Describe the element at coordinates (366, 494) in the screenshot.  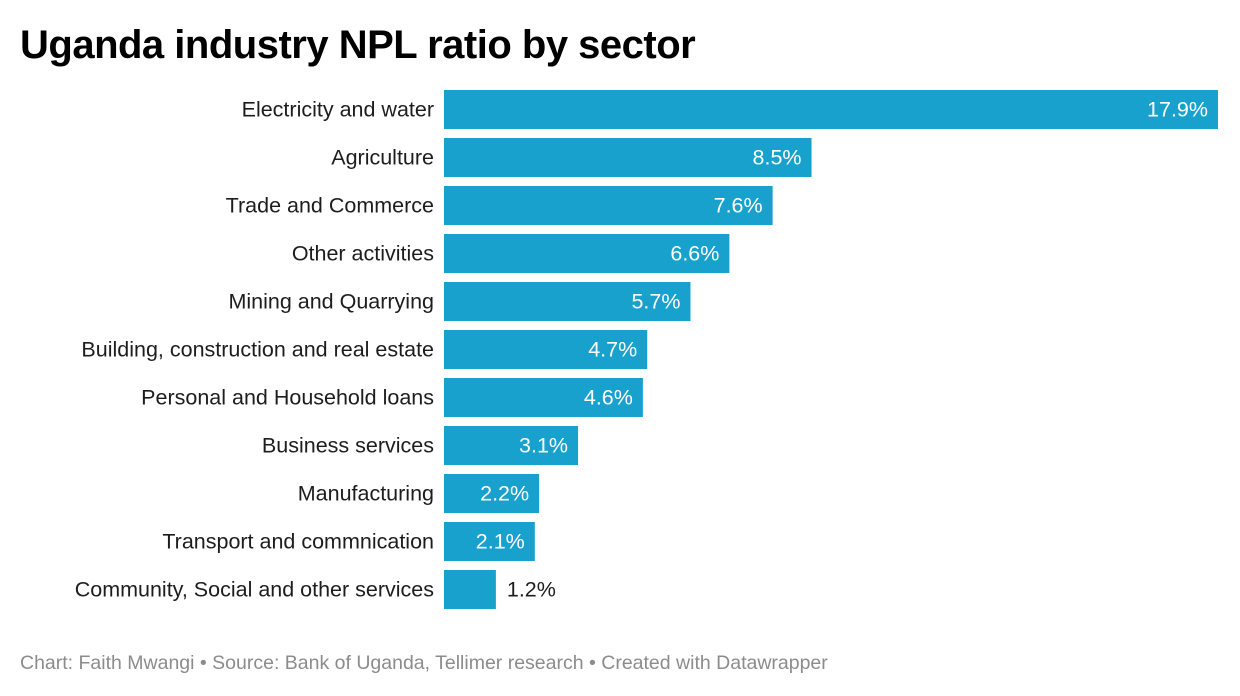
I see `category-label: Manufacturing` at that location.